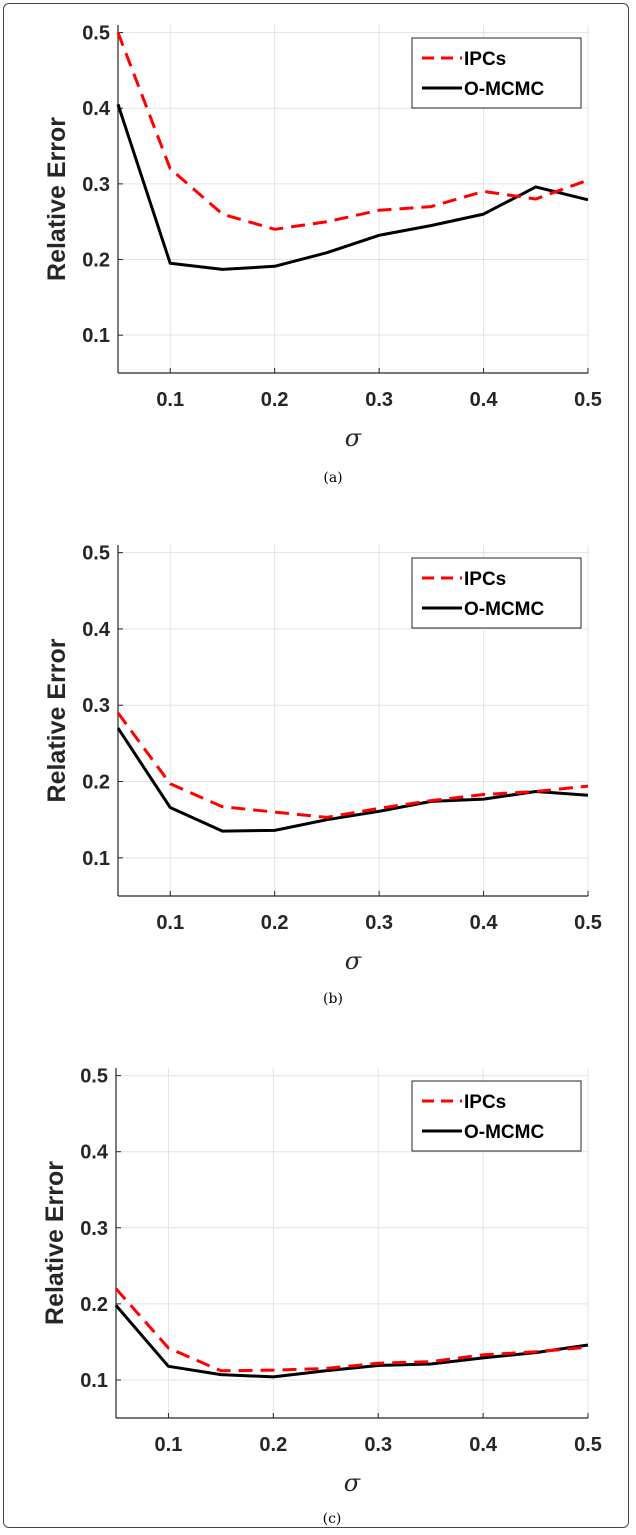 Image resolution: width=636 pixels, height=1535 pixels. What do you see at coordinates (332, 1519) in the screenshot?
I see `panel-caption: (c)` at bounding box center [332, 1519].